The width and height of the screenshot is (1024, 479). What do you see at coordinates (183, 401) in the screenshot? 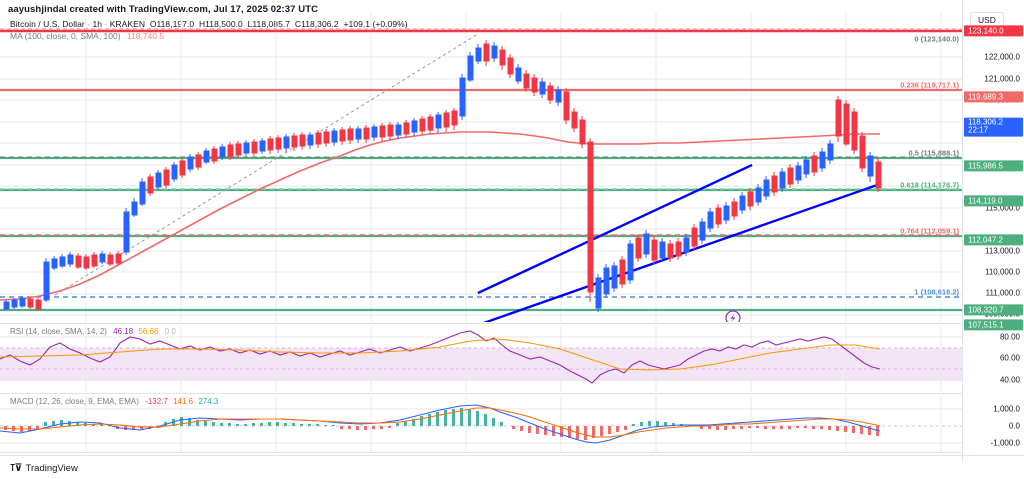
I see `macd-signal-value: 141.6` at bounding box center [183, 401].